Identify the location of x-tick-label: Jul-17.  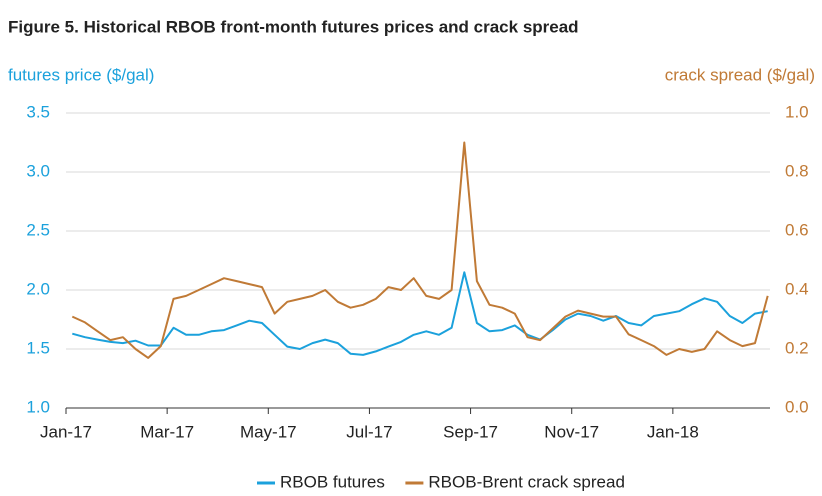
(369, 431).